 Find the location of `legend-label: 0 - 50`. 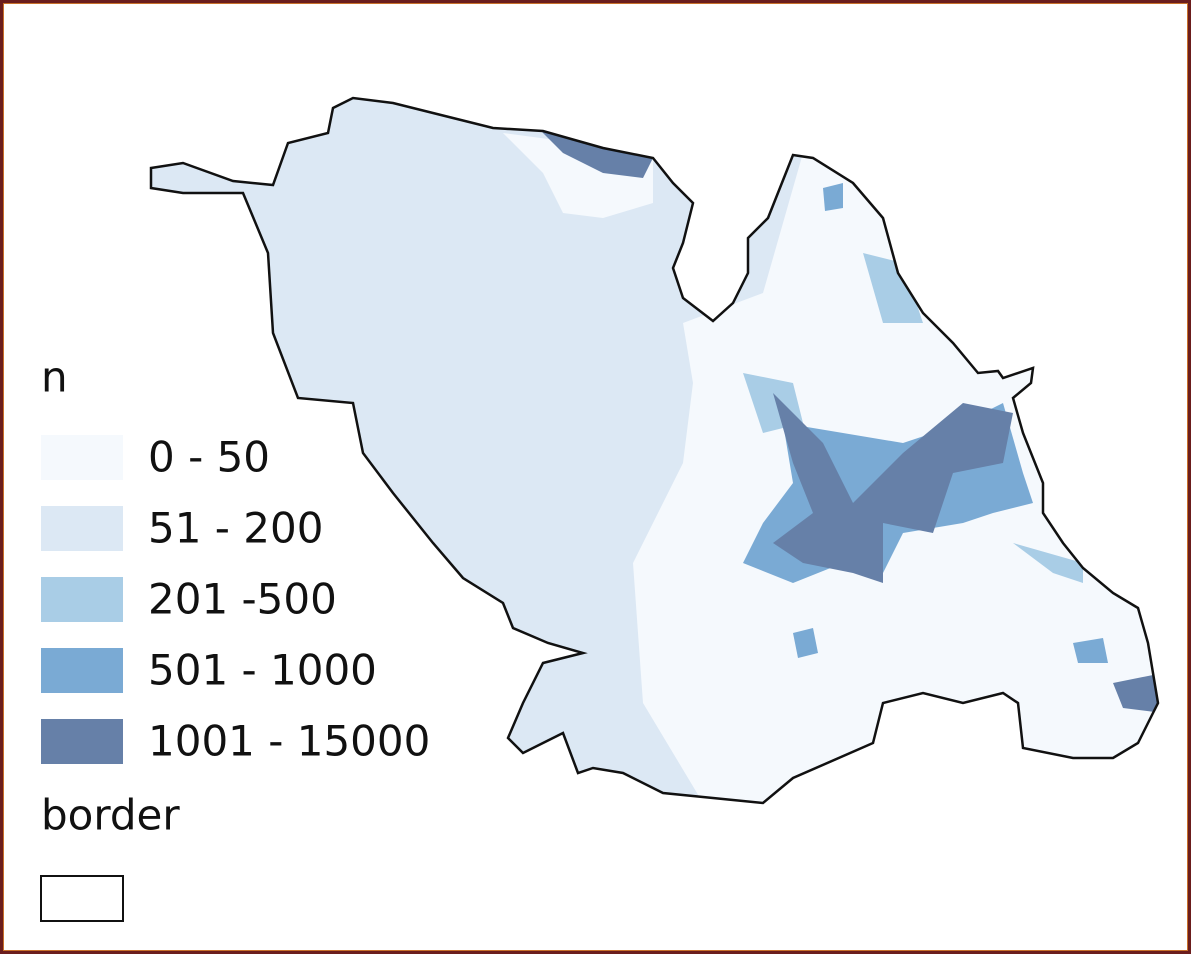

legend-label: 0 - 50 is located at coordinates (209, 457).